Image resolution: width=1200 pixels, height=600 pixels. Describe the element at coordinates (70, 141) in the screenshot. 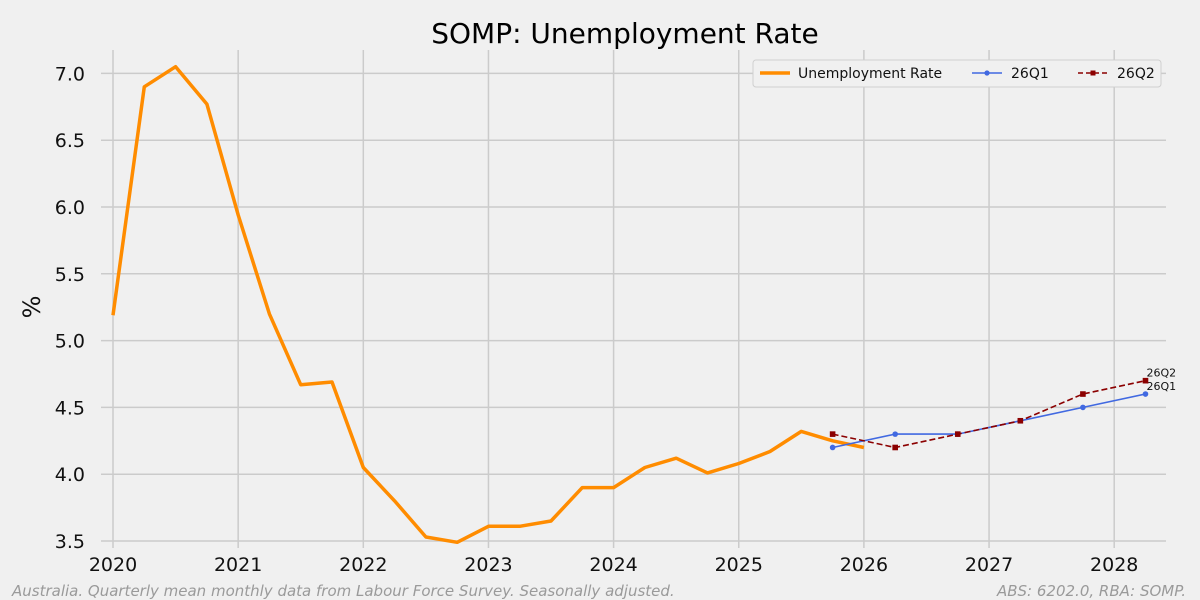

I see `y-tick-label: 6.5` at that location.